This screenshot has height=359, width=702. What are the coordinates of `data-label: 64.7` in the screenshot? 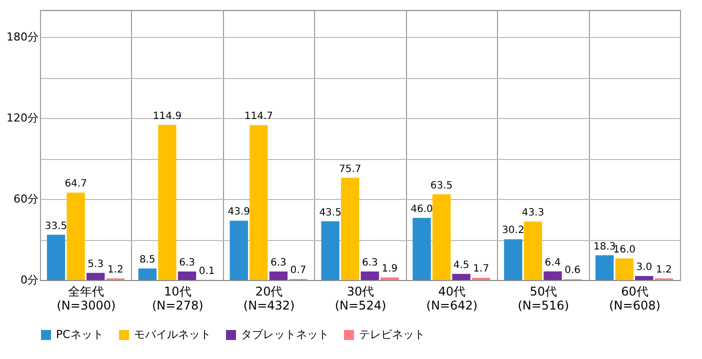 It's located at (75, 184).